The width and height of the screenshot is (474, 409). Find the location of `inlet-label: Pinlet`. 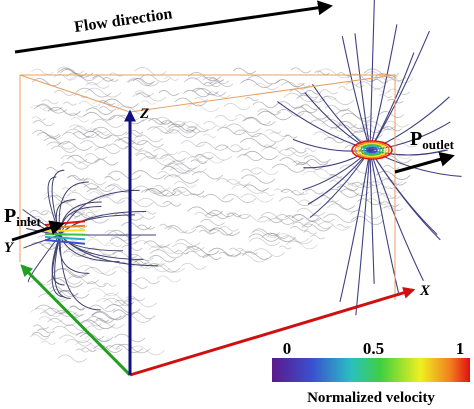

inlet-label: Pinlet is located at coordinates (22, 217).